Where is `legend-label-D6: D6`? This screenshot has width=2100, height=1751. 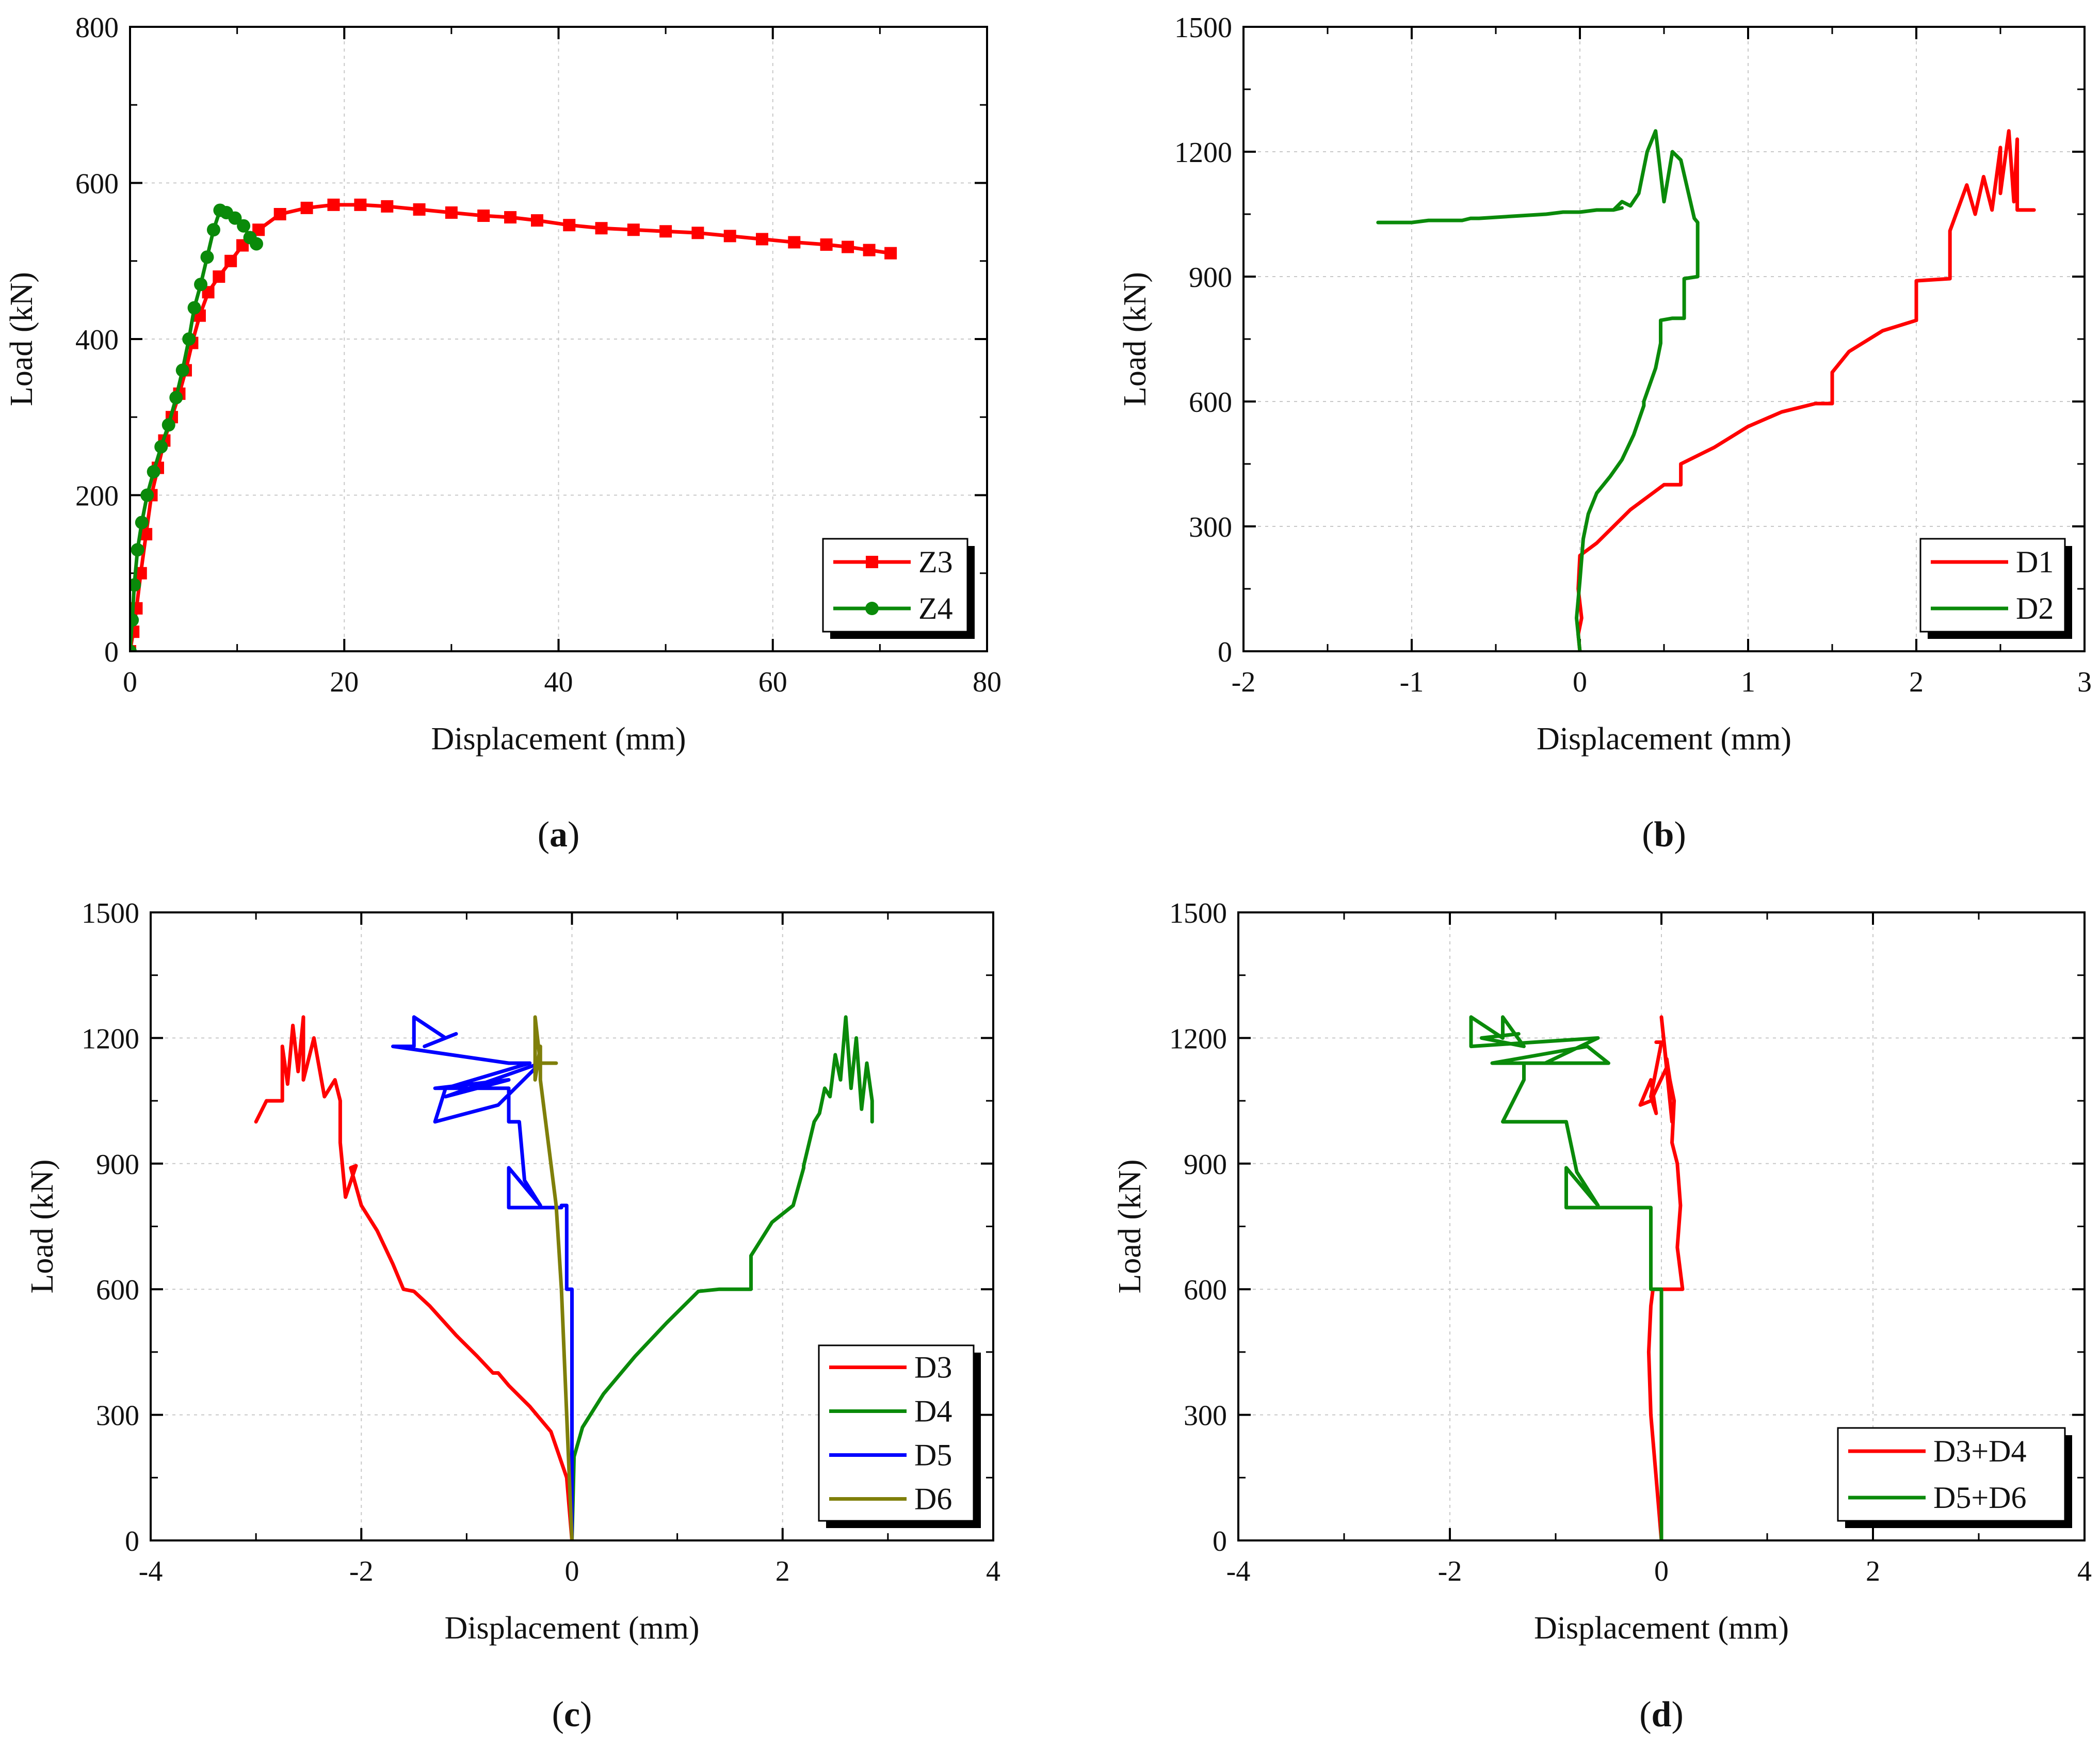
legend-label-D6: D6 is located at coordinates (933, 1499).